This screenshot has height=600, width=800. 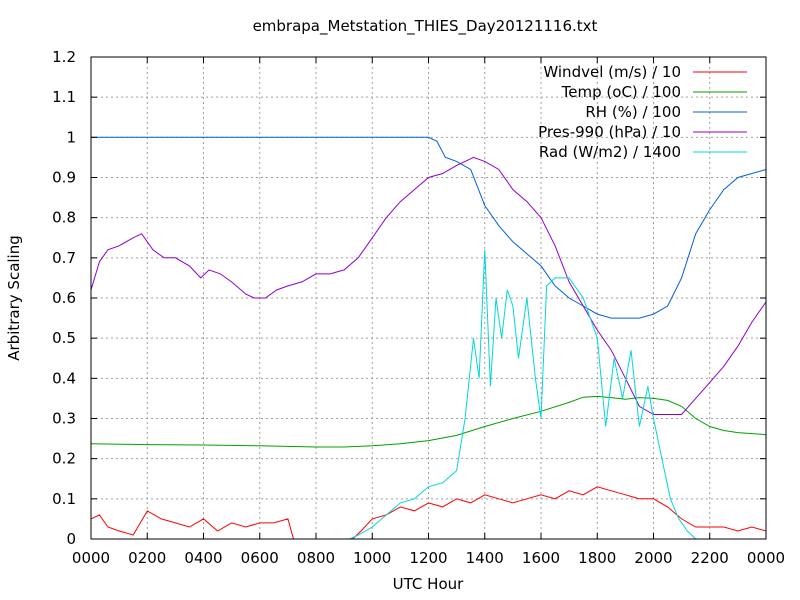 What do you see at coordinates (610, 152) in the screenshot?
I see `legend-label: Rad (W/m2) / 1400` at bounding box center [610, 152].